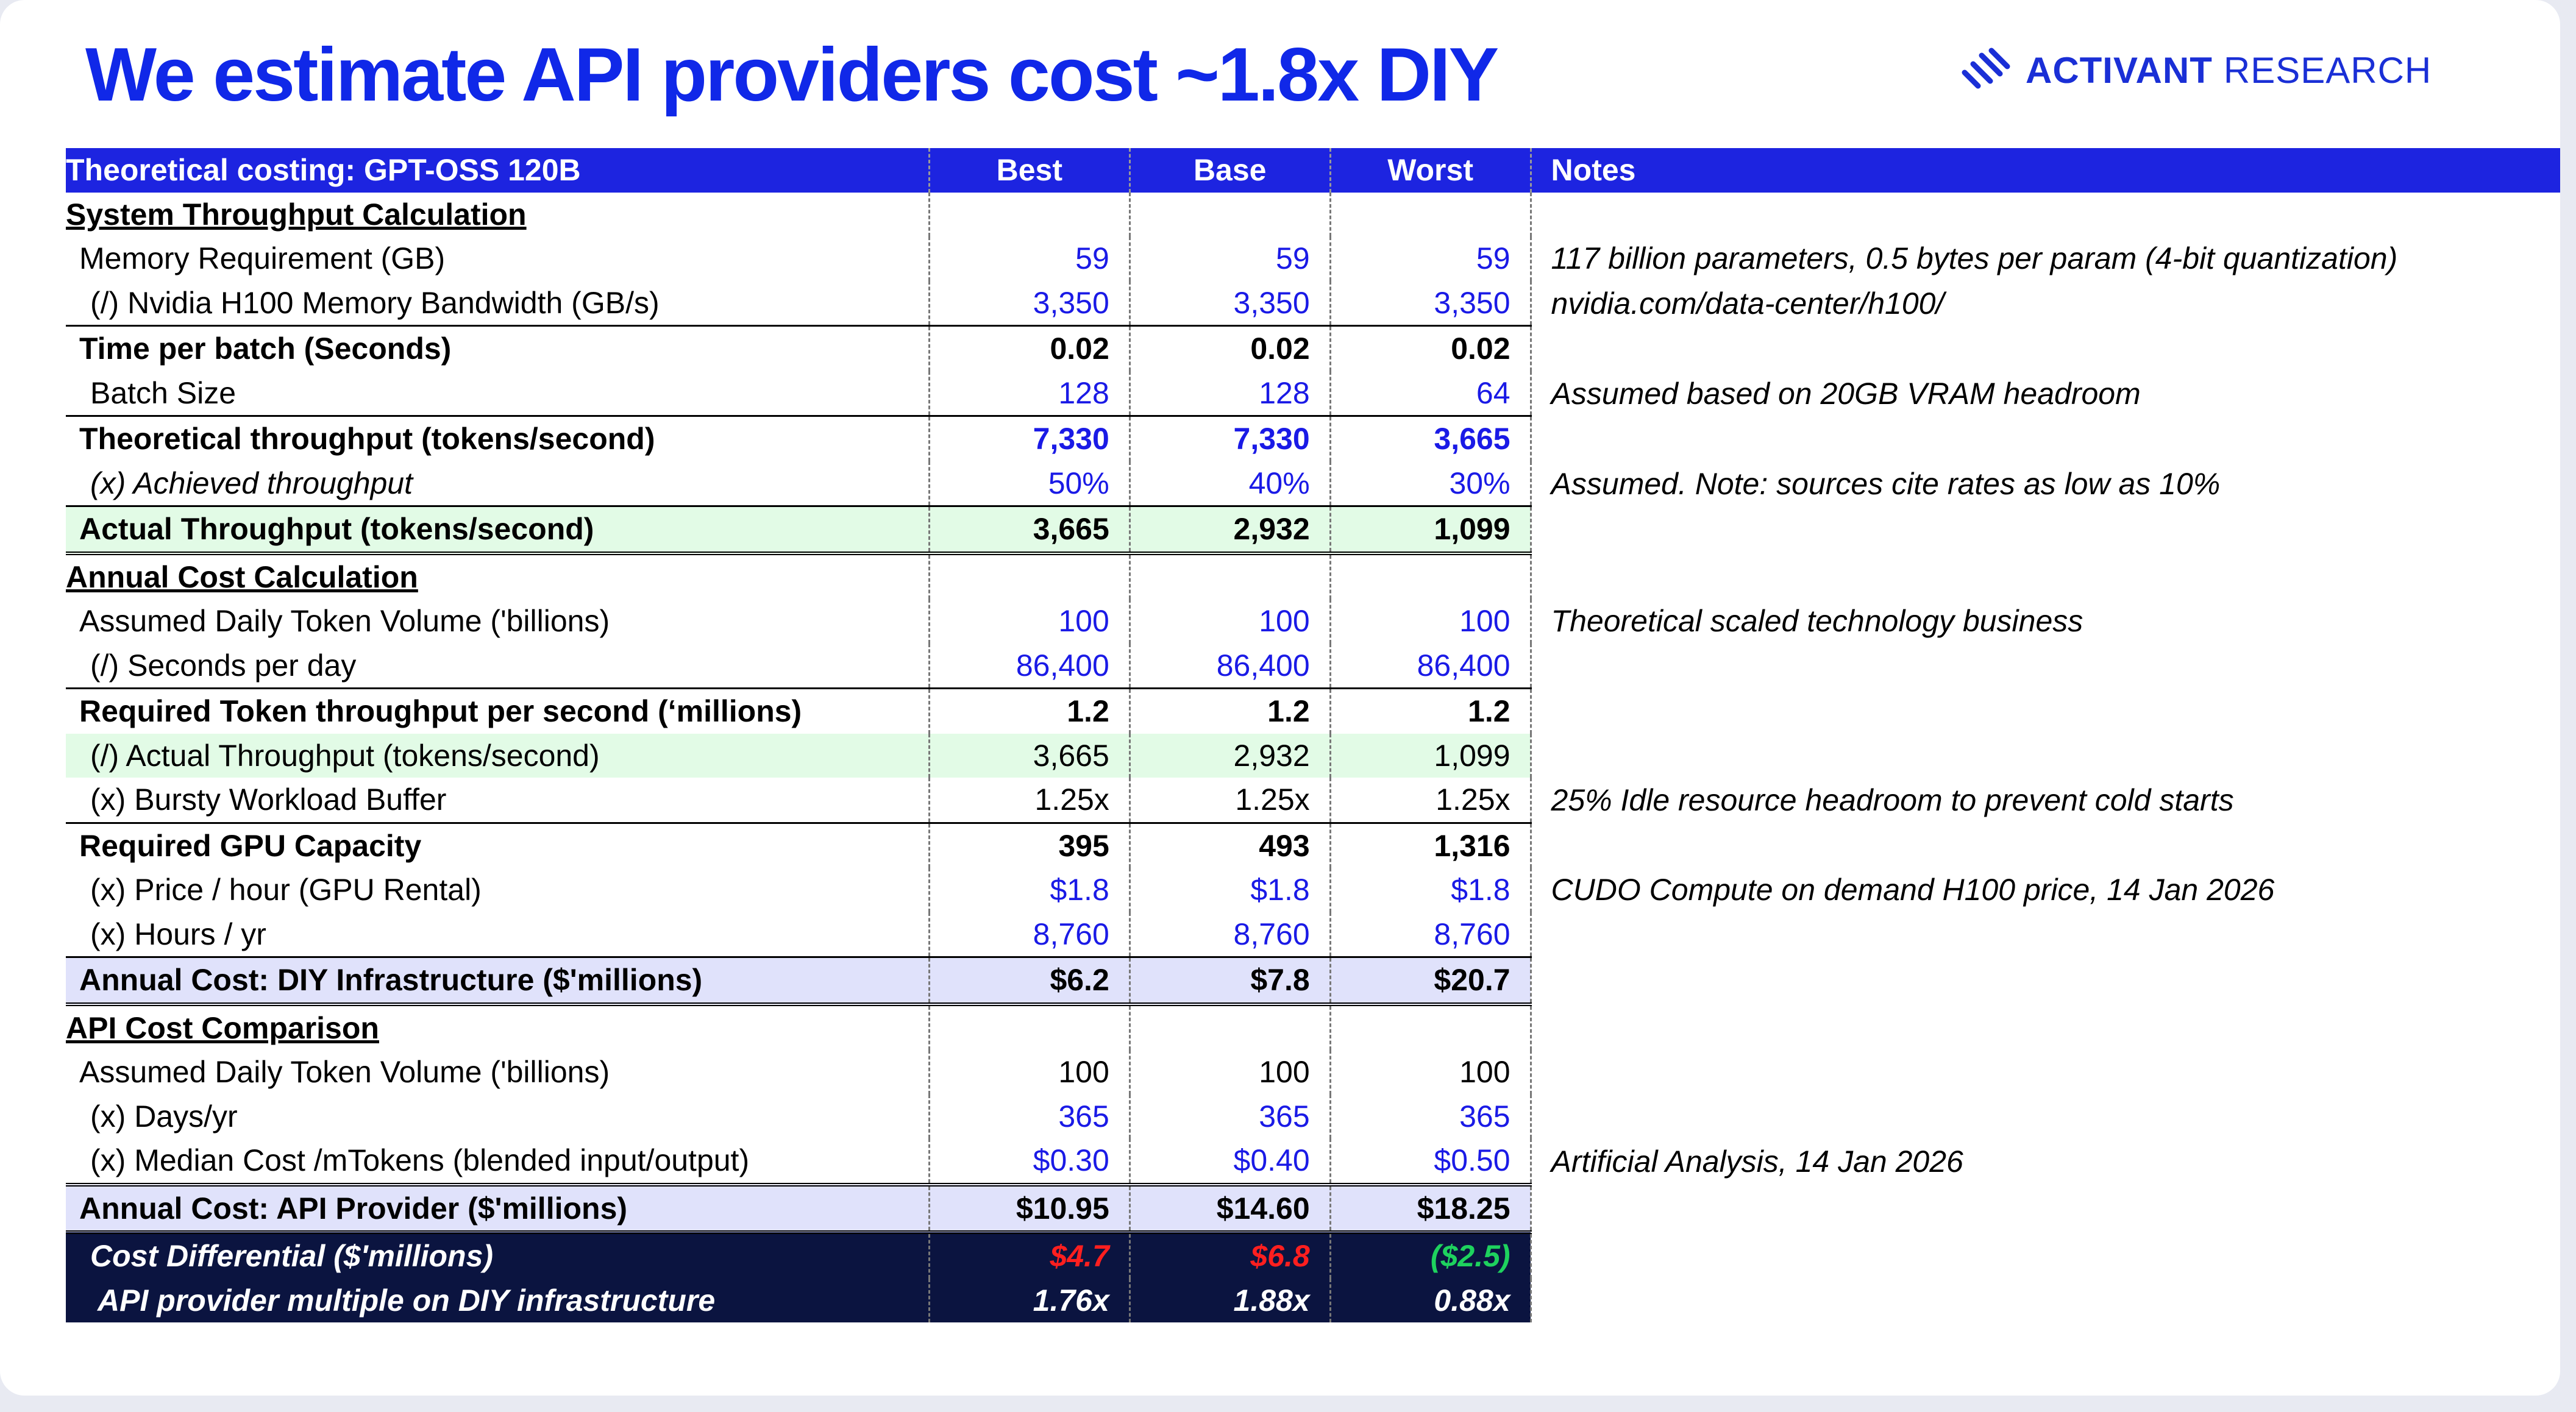 This screenshot has height=1412, width=2576. What do you see at coordinates (1430, 394) in the screenshot?
I see `cell-worst: 64` at bounding box center [1430, 394].